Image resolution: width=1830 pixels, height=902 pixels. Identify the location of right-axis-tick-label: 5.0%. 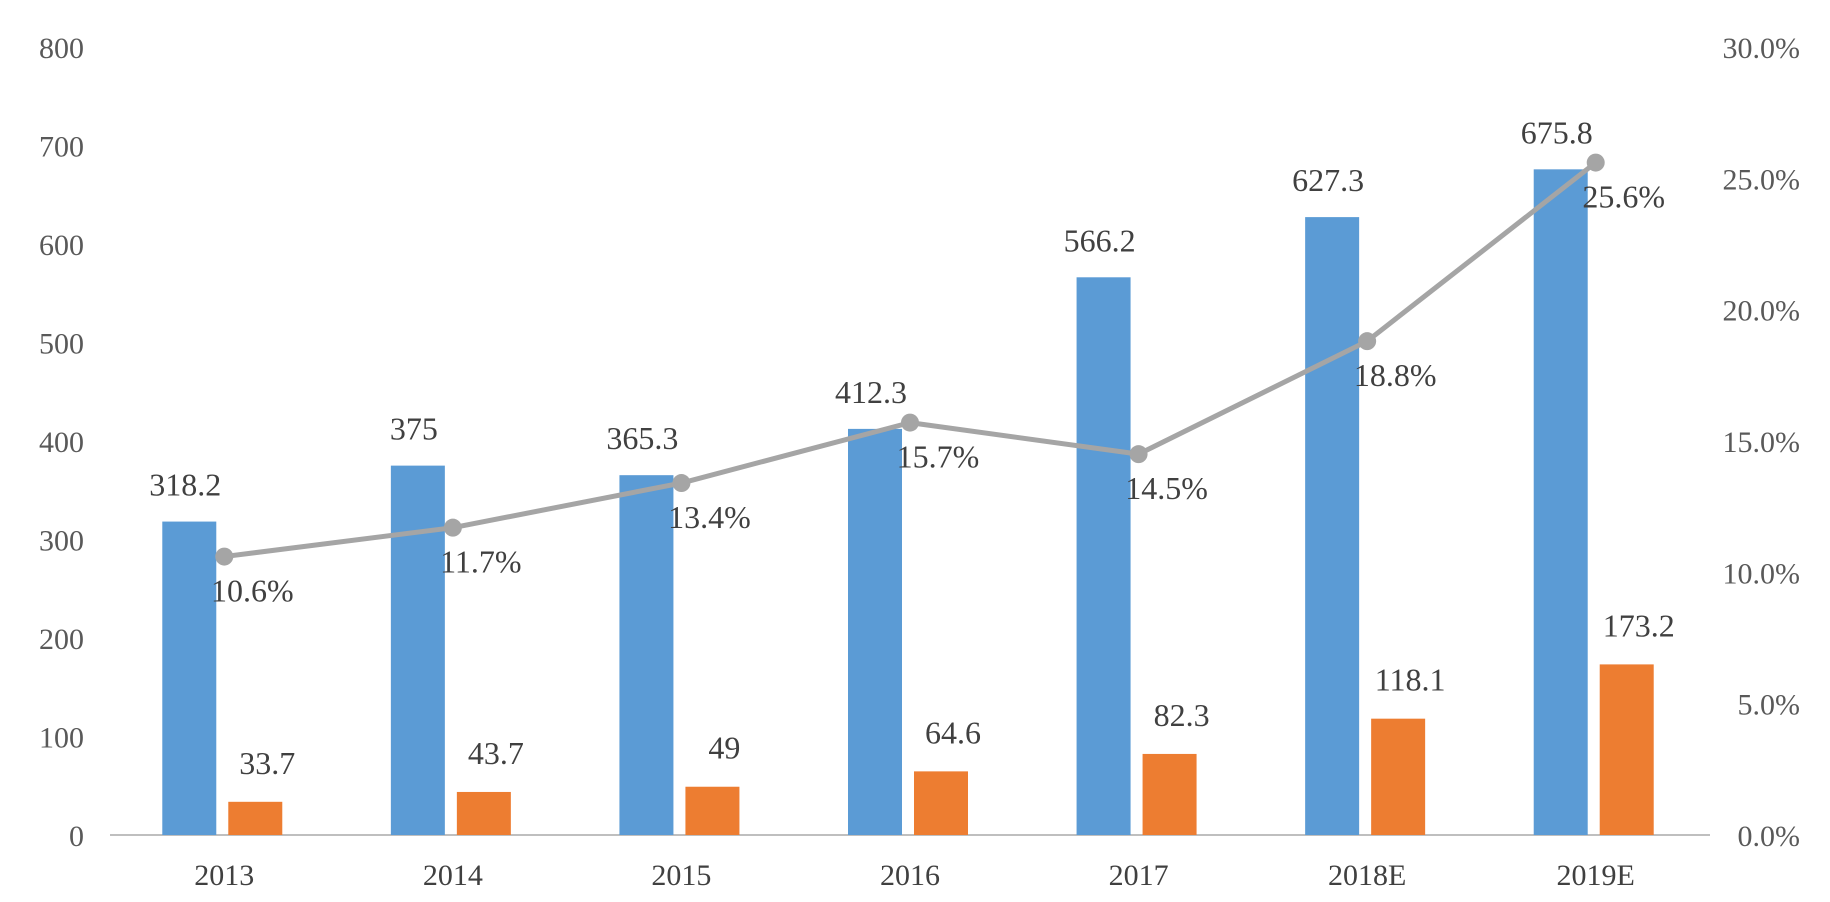
(1769, 705).